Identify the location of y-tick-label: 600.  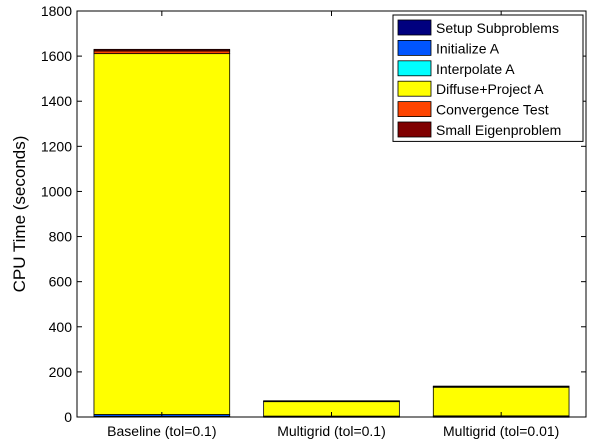
(61, 282).